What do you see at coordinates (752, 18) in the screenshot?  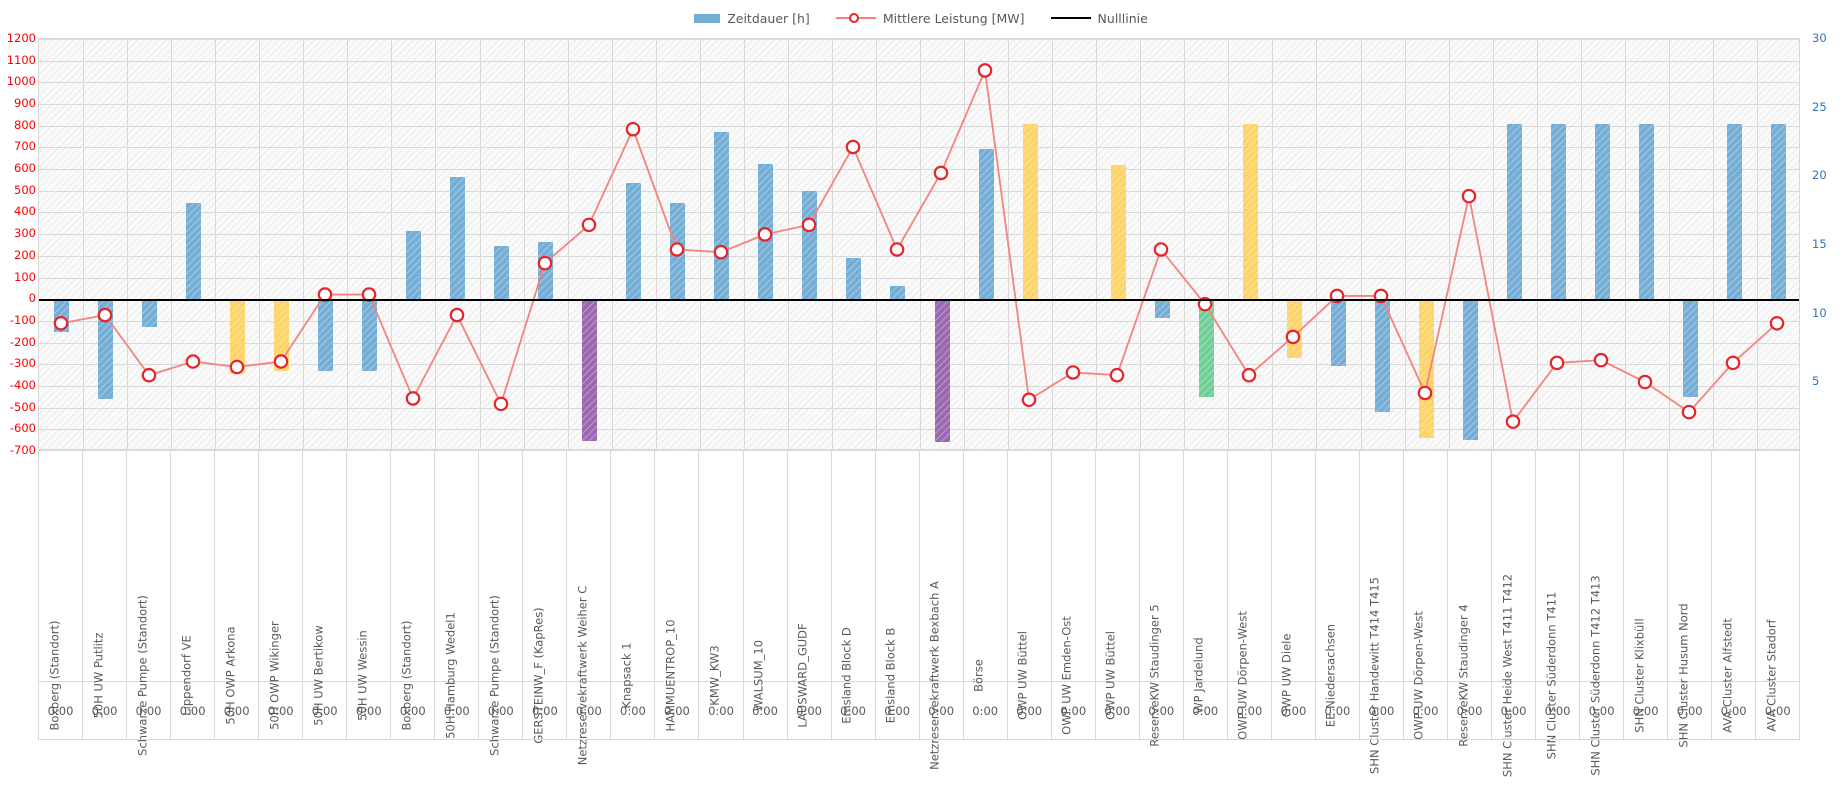 I see `legend-item-zeitdauer: Zeitdauer [h]` at bounding box center [752, 18].